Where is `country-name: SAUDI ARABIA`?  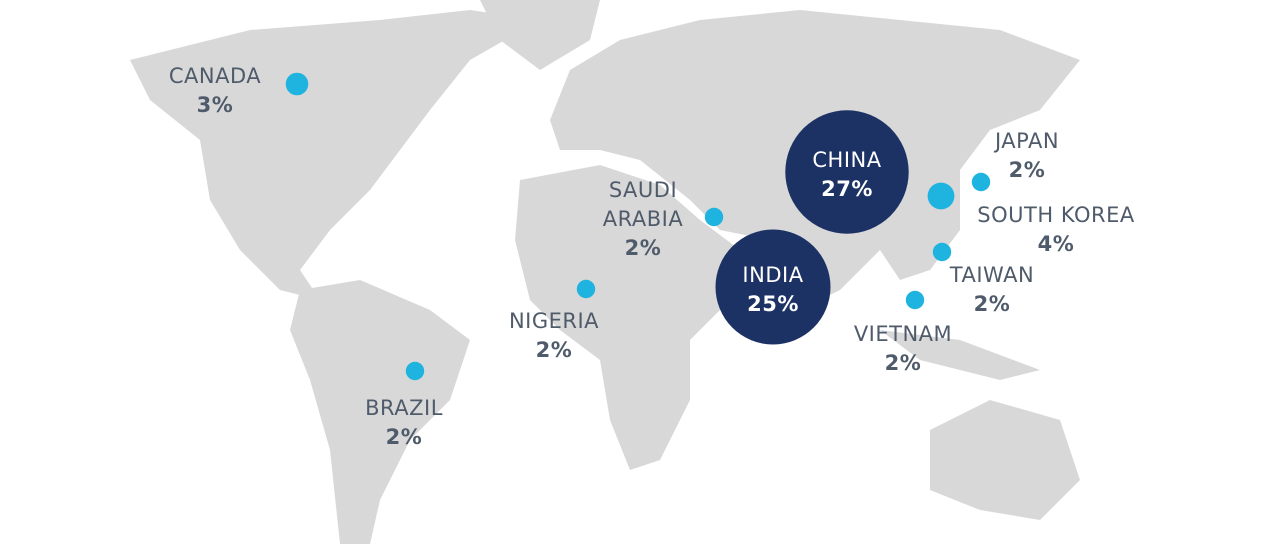
country-name: SAUDI ARABIA is located at coordinates (643, 204).